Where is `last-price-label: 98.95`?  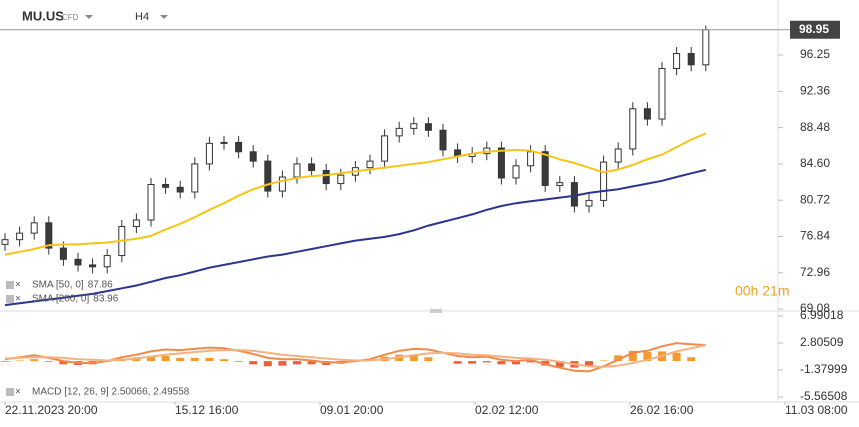
last-price-label: 98.95 is located at coordinates (814, 29).